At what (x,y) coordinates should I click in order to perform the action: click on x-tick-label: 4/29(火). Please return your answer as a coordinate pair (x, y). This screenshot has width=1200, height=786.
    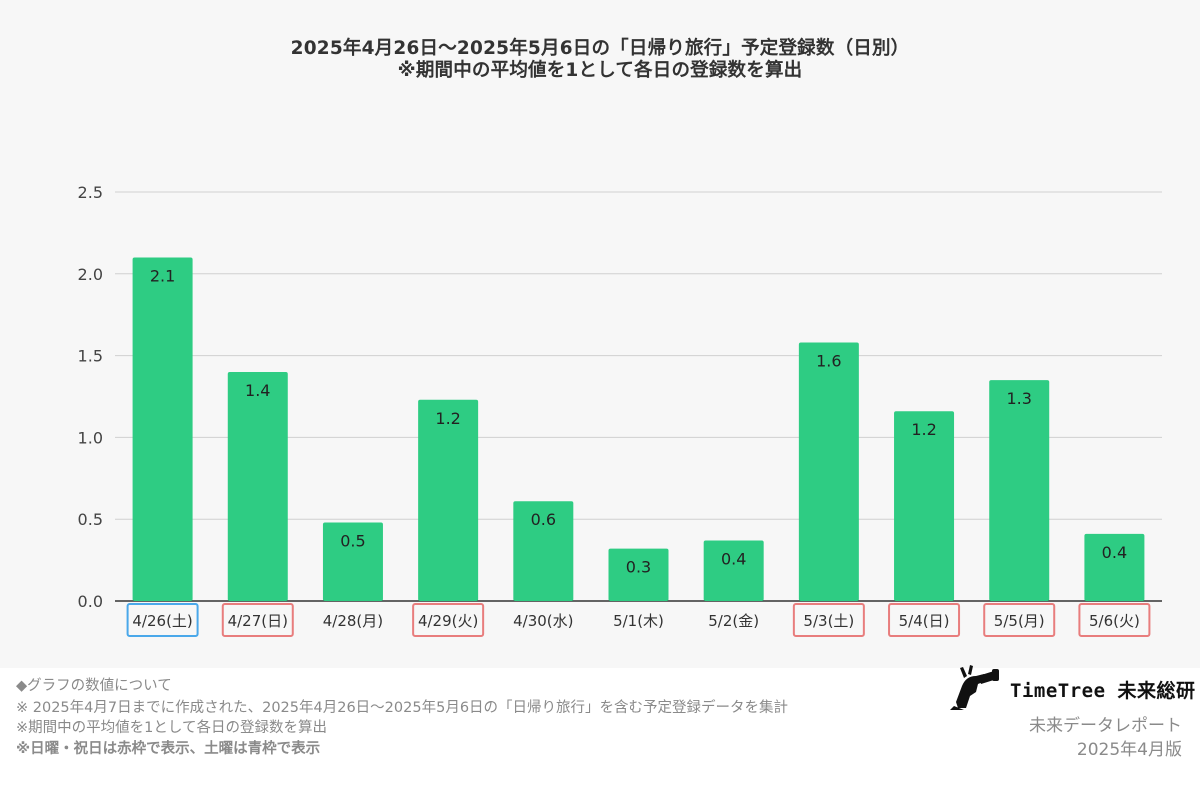
    Looking at the image, I should click on (448, 621).